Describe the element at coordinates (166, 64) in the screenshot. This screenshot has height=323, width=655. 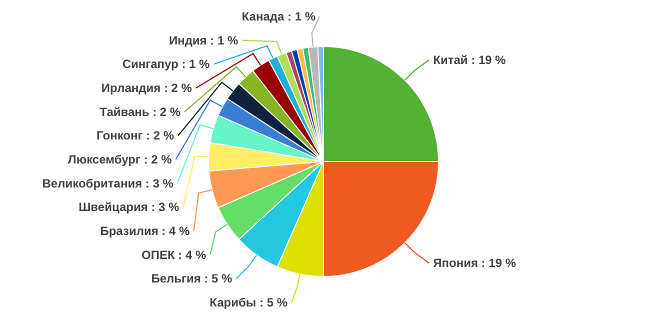
I see `slice-label: Сингапур : 1 %` at that location.